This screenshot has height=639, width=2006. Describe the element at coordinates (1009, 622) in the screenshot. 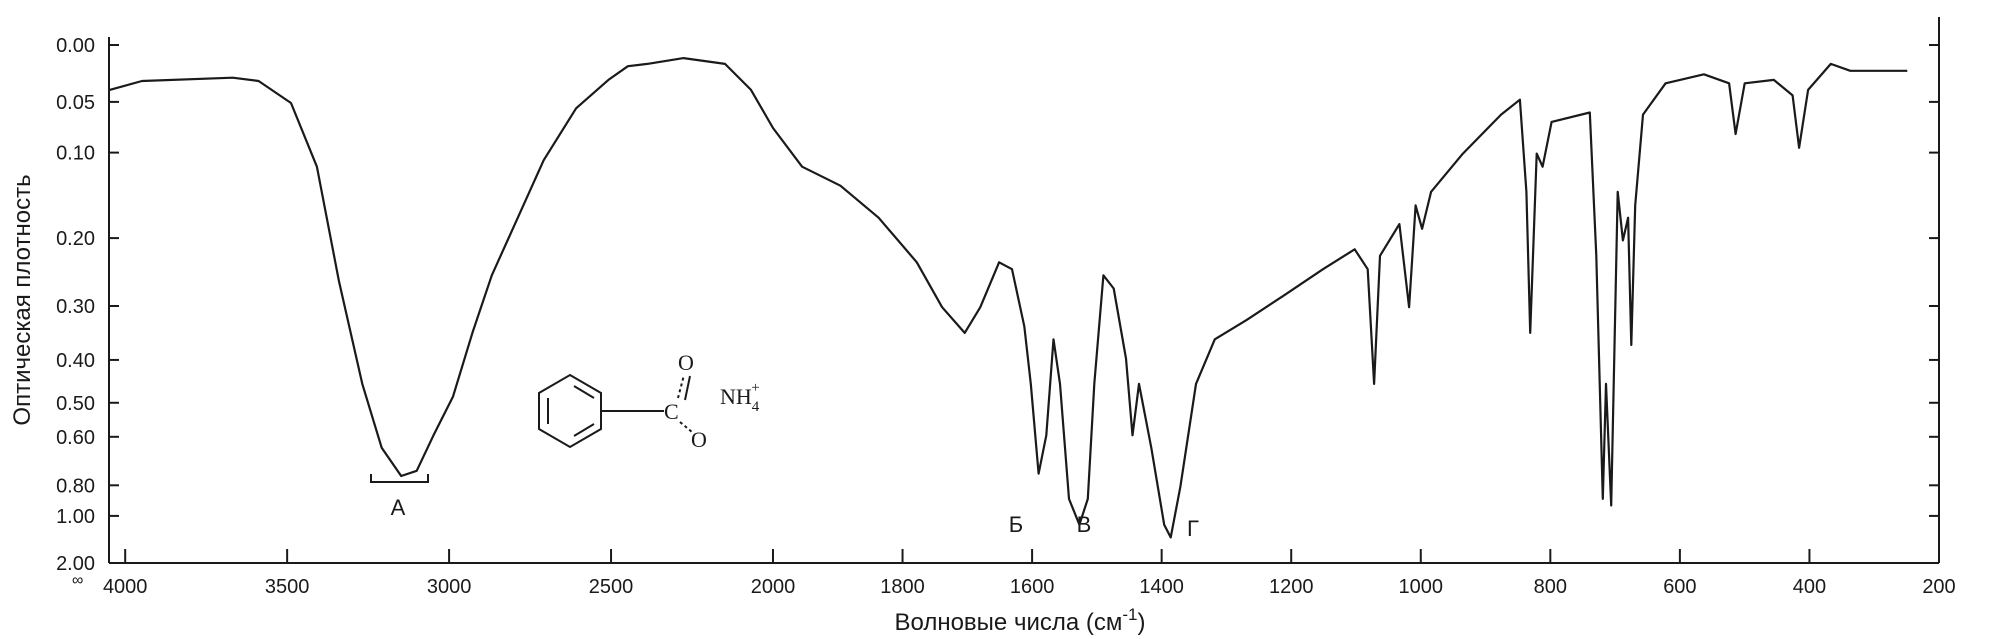

I see `x-axis-label-main: Волновые числа (см` at that location.